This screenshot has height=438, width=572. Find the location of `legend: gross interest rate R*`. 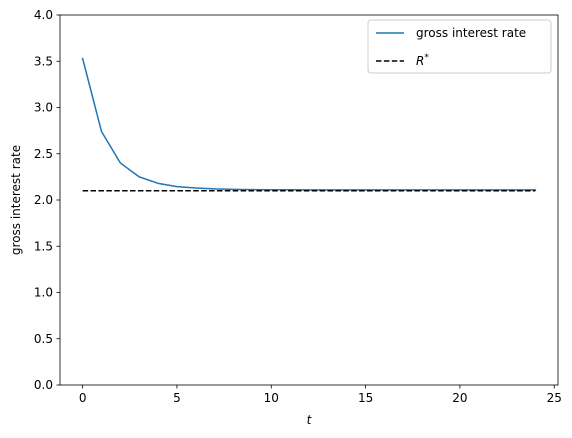

legend: gross interest rate R* is located at coordinates (459, 46).